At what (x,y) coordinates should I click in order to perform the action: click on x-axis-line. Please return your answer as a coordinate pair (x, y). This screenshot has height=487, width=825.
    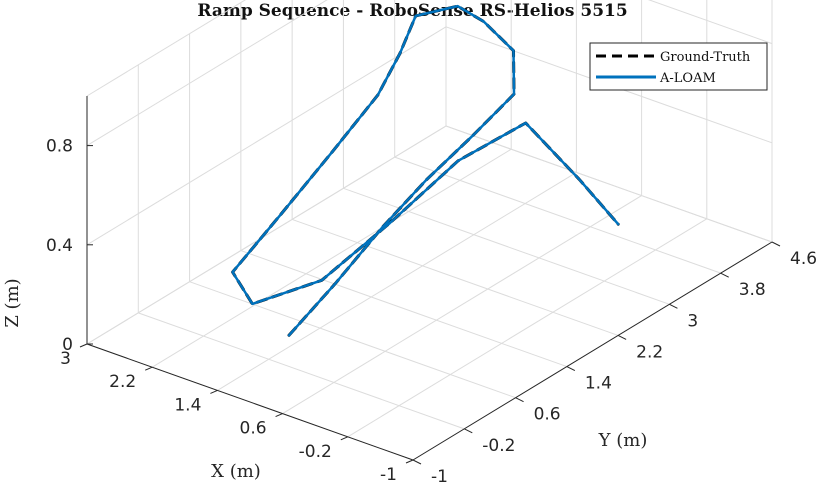
    Looking at the image, I should click on (250, 402).